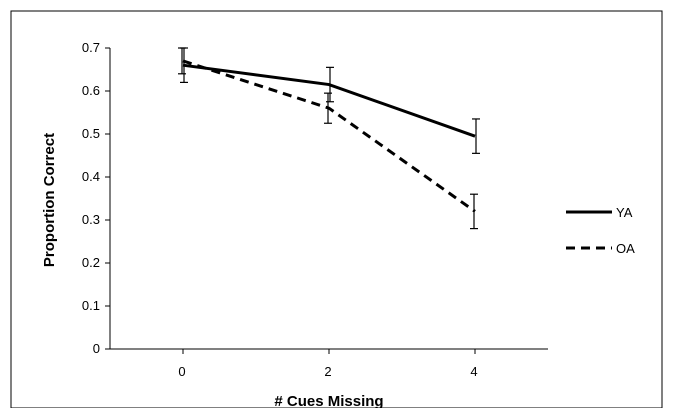  What do you see at coordinates (91, 305) in the screenshot?
I see `y-tick-label: 0.1` at bounding box center [91, 305].